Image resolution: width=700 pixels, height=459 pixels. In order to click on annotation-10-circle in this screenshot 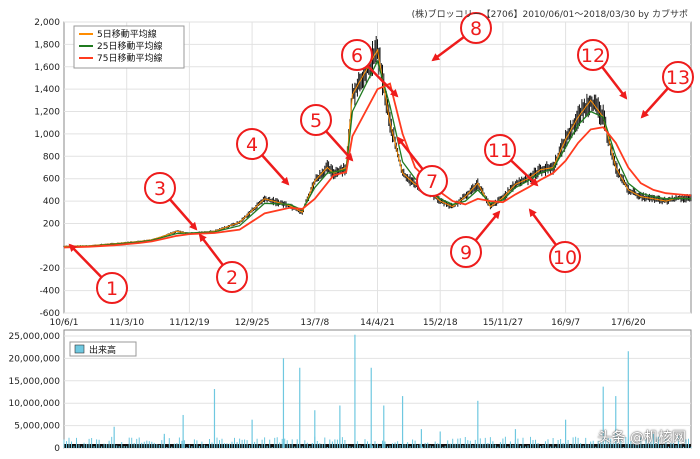, I will do `click(565, 257)`.